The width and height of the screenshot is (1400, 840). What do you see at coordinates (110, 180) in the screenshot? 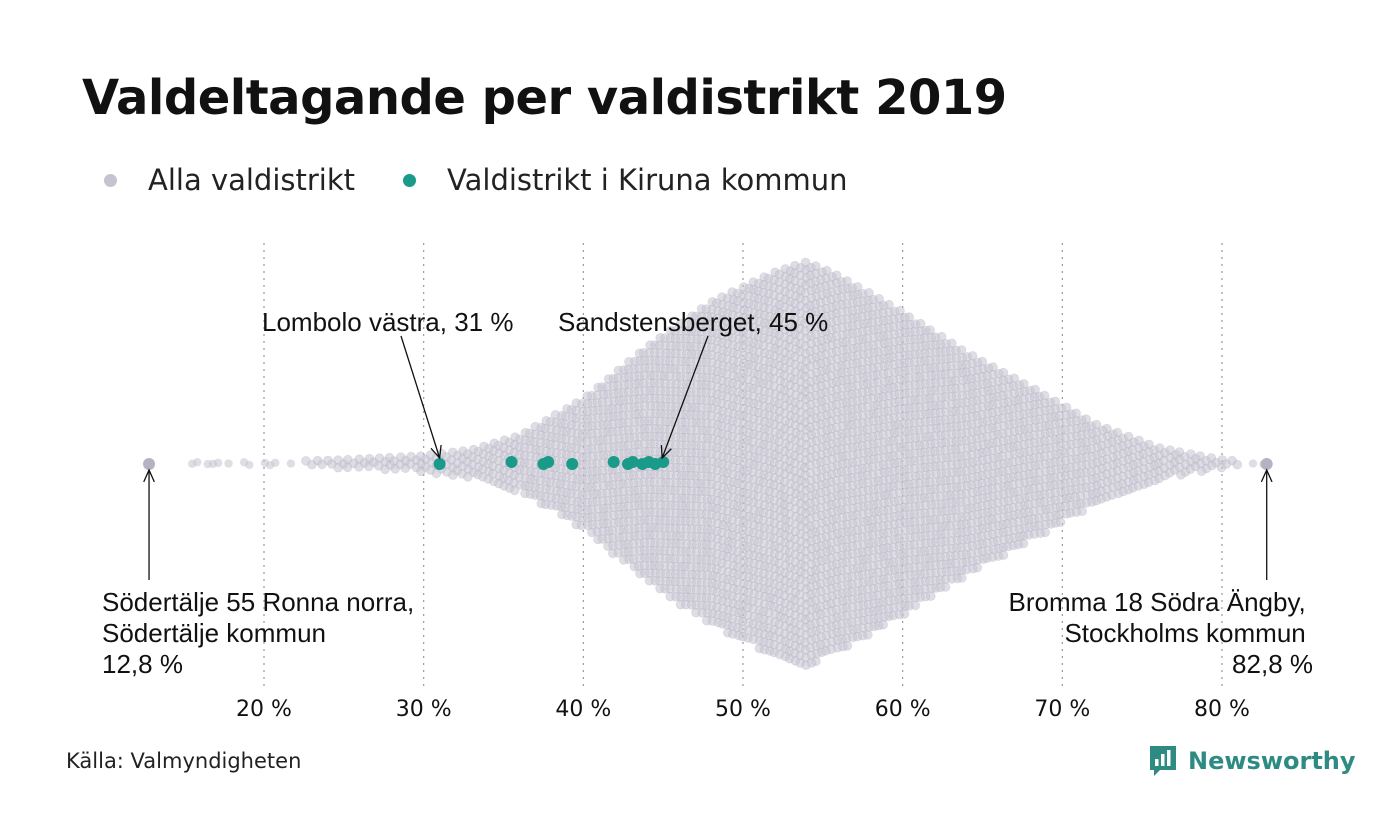
I see `legend-dot-all` at bounding box center [110, 180].